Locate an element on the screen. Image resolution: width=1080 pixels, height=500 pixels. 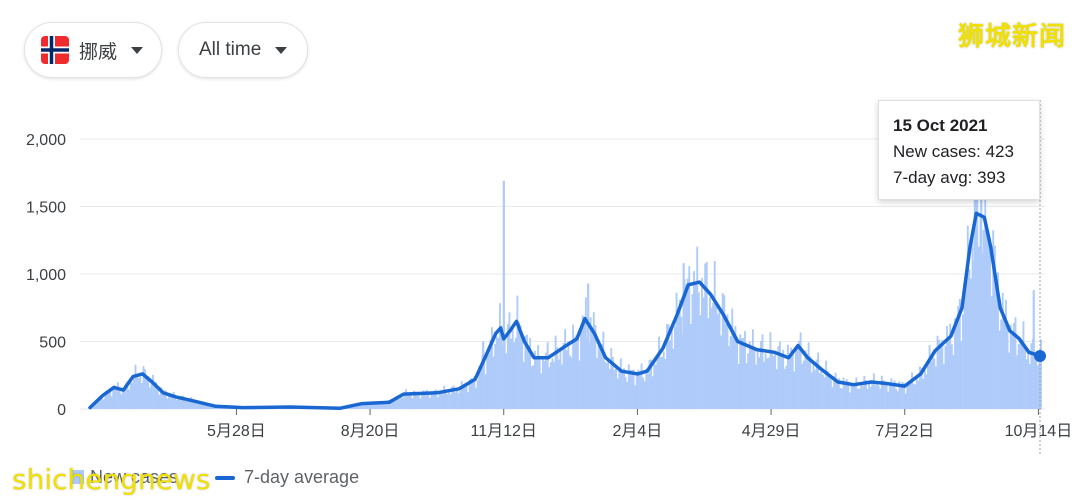
tooltip-new-cases: New cases: 423 is located at coordinates (953, 151).